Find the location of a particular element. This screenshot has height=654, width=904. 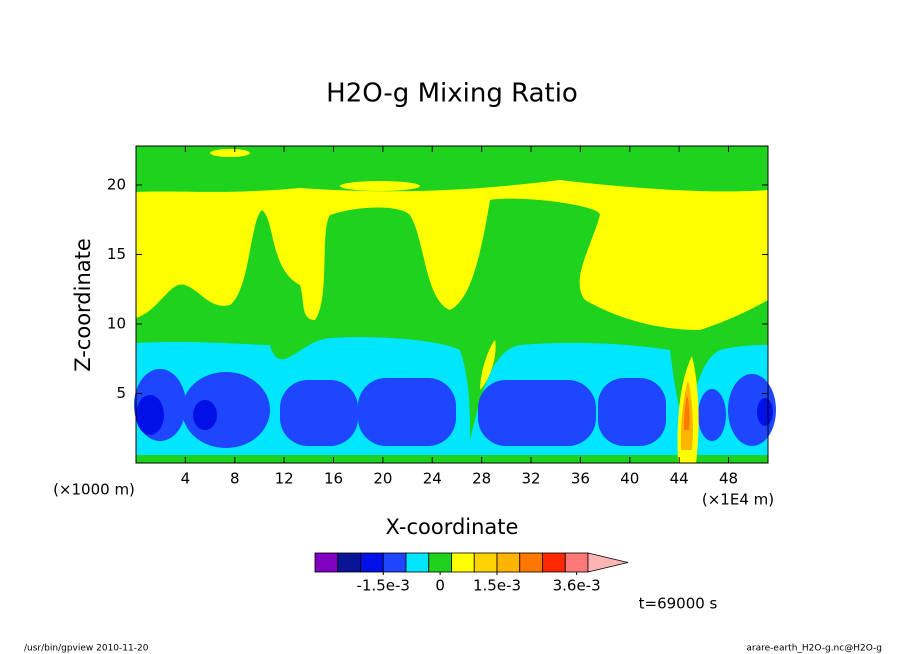

x-tick-label: 28 is located at coordinates (481, 479).